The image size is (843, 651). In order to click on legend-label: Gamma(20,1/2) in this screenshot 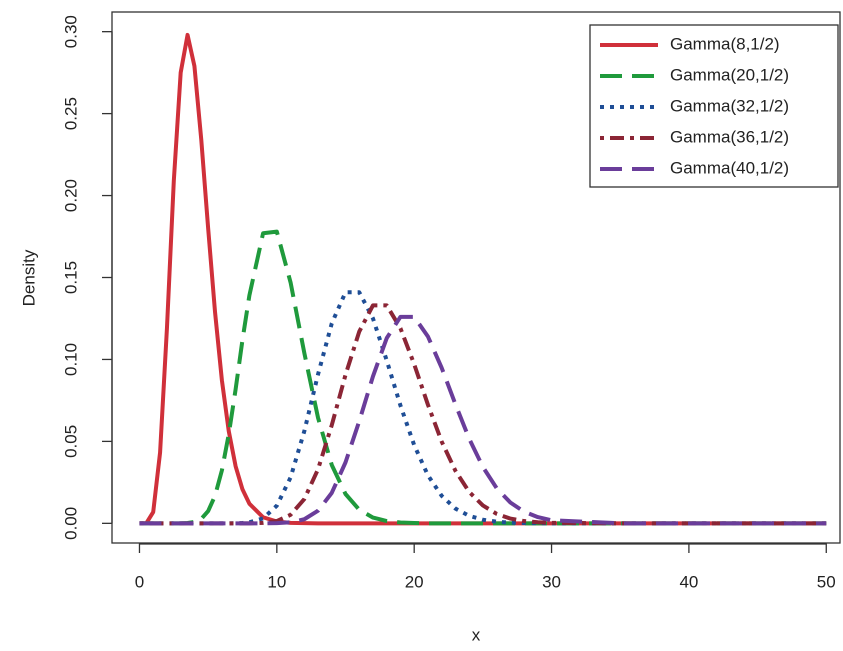, I will do `click(729, 74)`.